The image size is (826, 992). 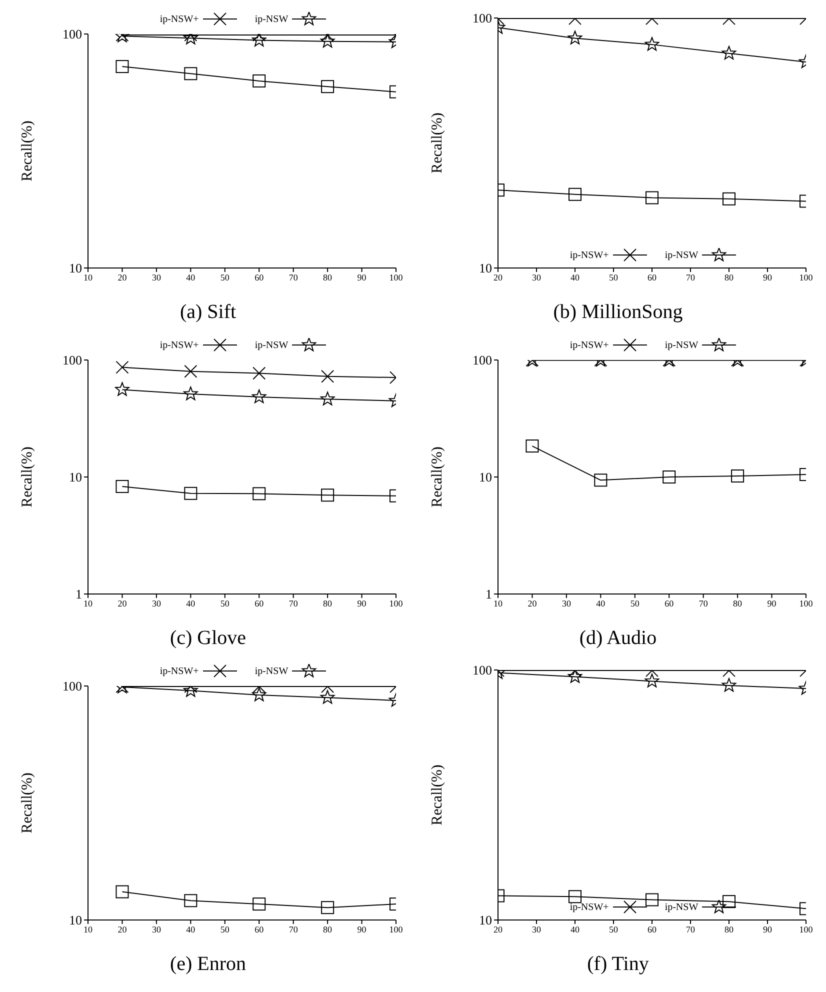 I want to click on text: (a) Sift, so click(x=208, y=312).